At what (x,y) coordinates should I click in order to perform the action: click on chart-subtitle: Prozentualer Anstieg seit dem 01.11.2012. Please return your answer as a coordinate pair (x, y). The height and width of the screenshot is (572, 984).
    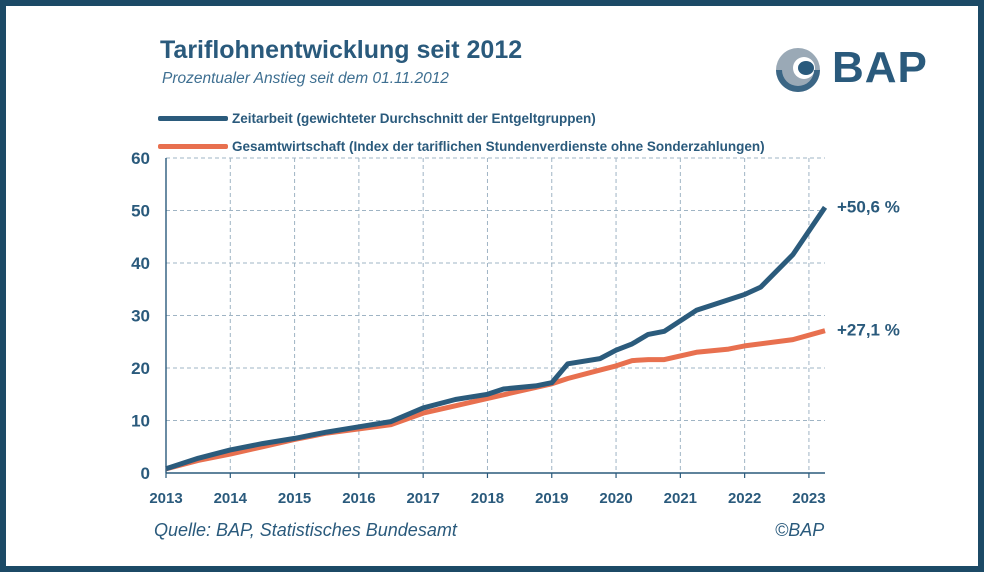
    Looking at the image, I should click on (305, 78).